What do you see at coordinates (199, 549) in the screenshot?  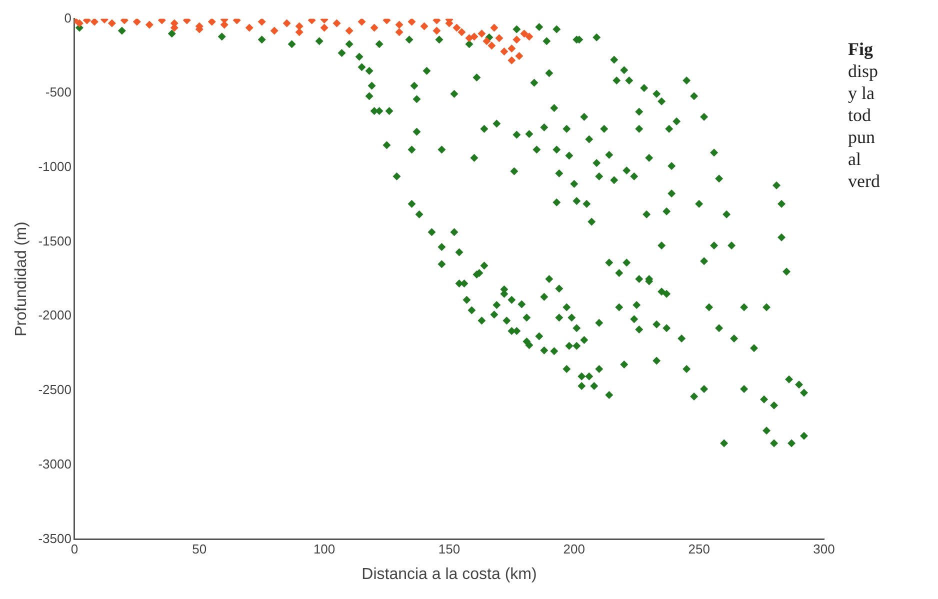 I see `x-tick-label: 50` at bounding box center [199, 549].